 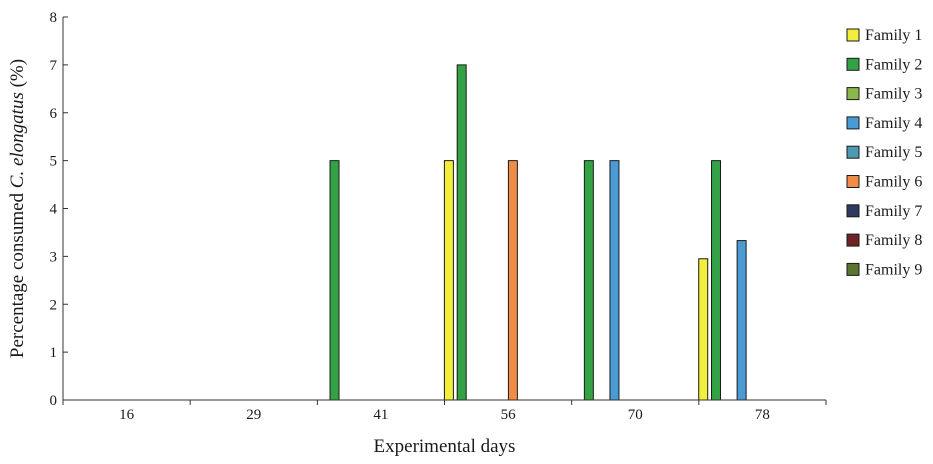 What do you see at coordinates (893, 152) in the screenshot?
I see `legend-label-family-5: Family 5` at bounding box center [893, 152].